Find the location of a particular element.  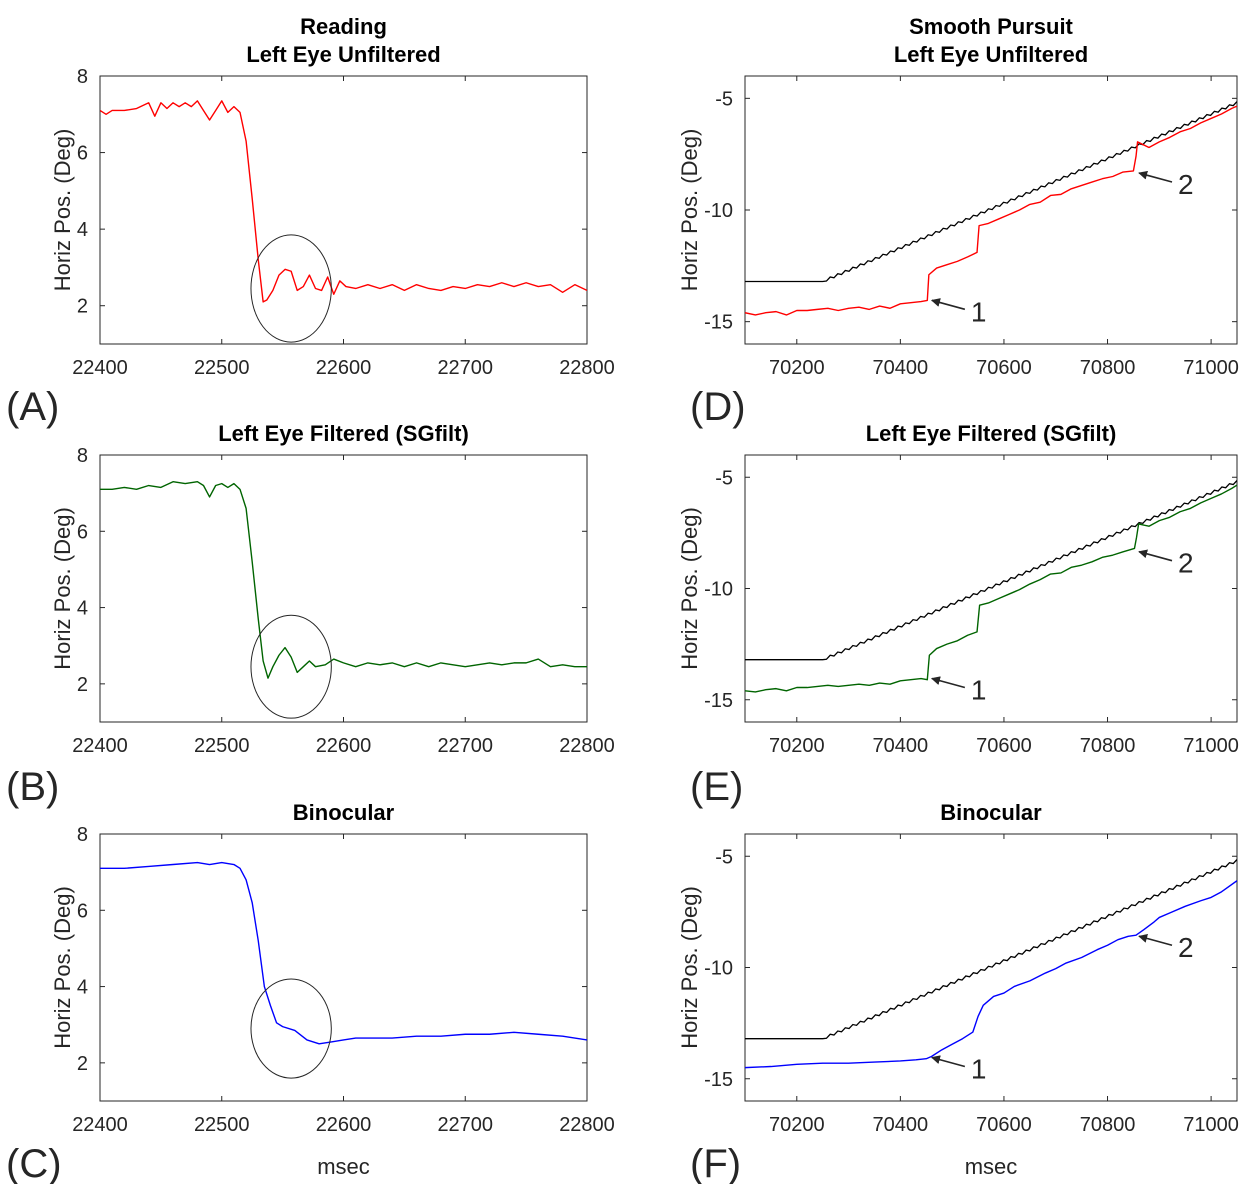

panel-label: (E) is located at coordinates (716, 787).